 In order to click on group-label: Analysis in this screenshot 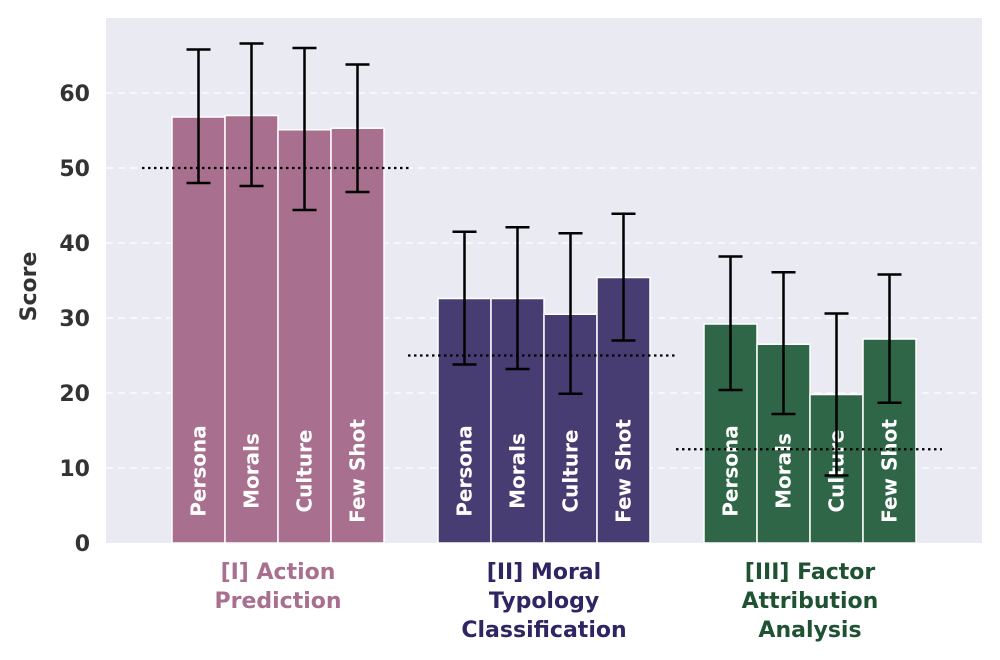, I will do `click(809, 630)`.